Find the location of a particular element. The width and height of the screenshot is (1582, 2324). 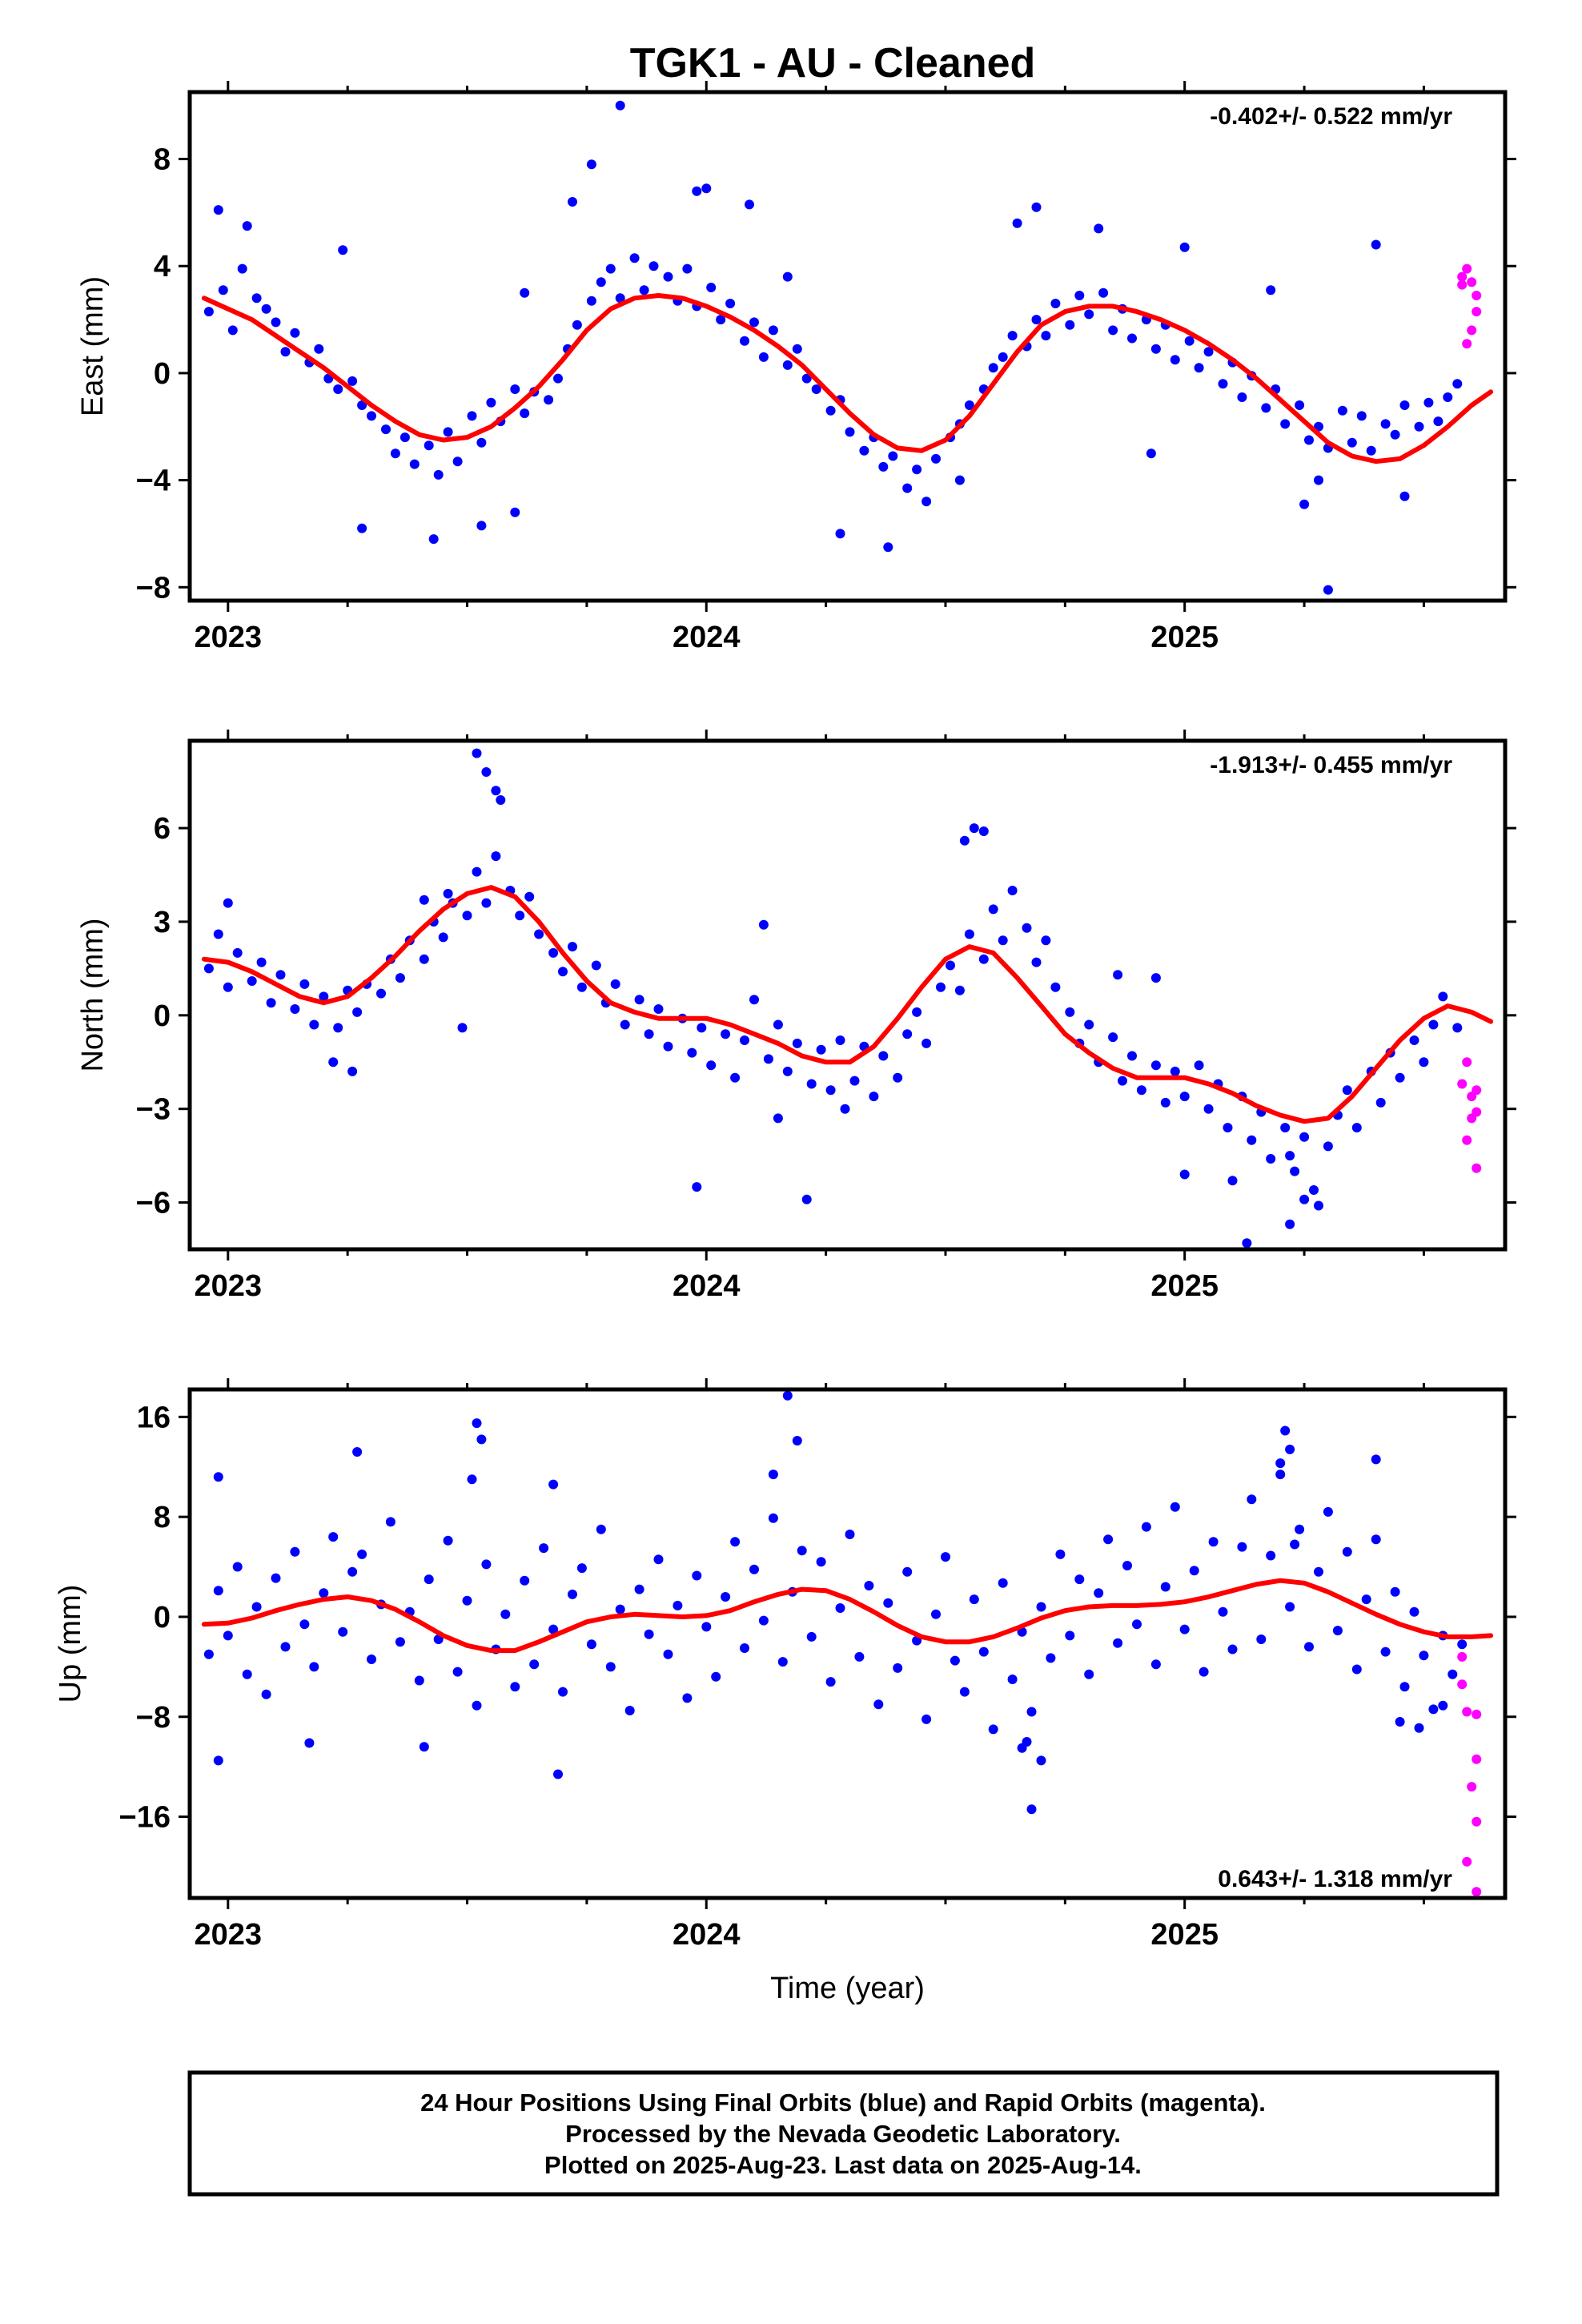

up-xtick-label: 2025 is located at coordinates (1184, 1935).